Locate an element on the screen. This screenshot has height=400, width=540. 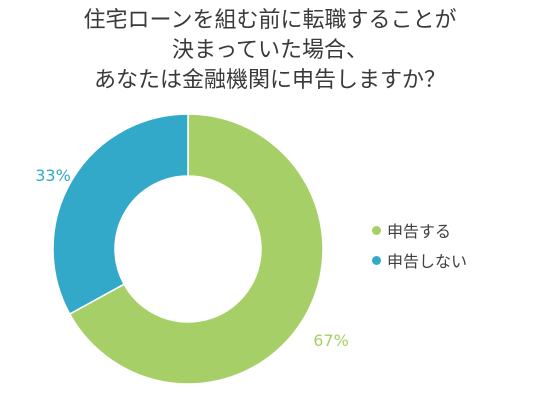
slice-shinkoku-shinai is located at coordinates (120, 214).